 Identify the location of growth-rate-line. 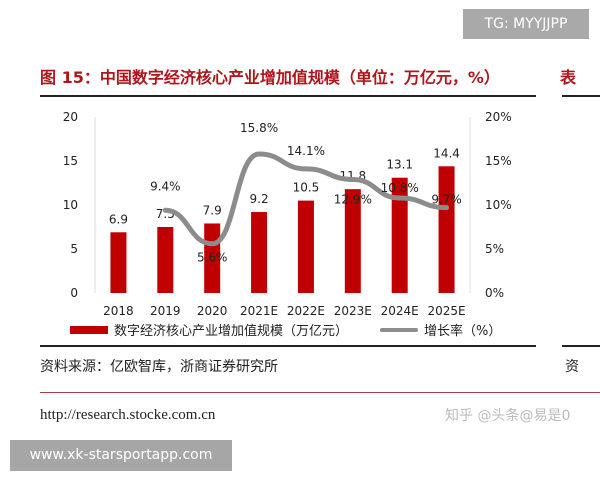
(306, 199).